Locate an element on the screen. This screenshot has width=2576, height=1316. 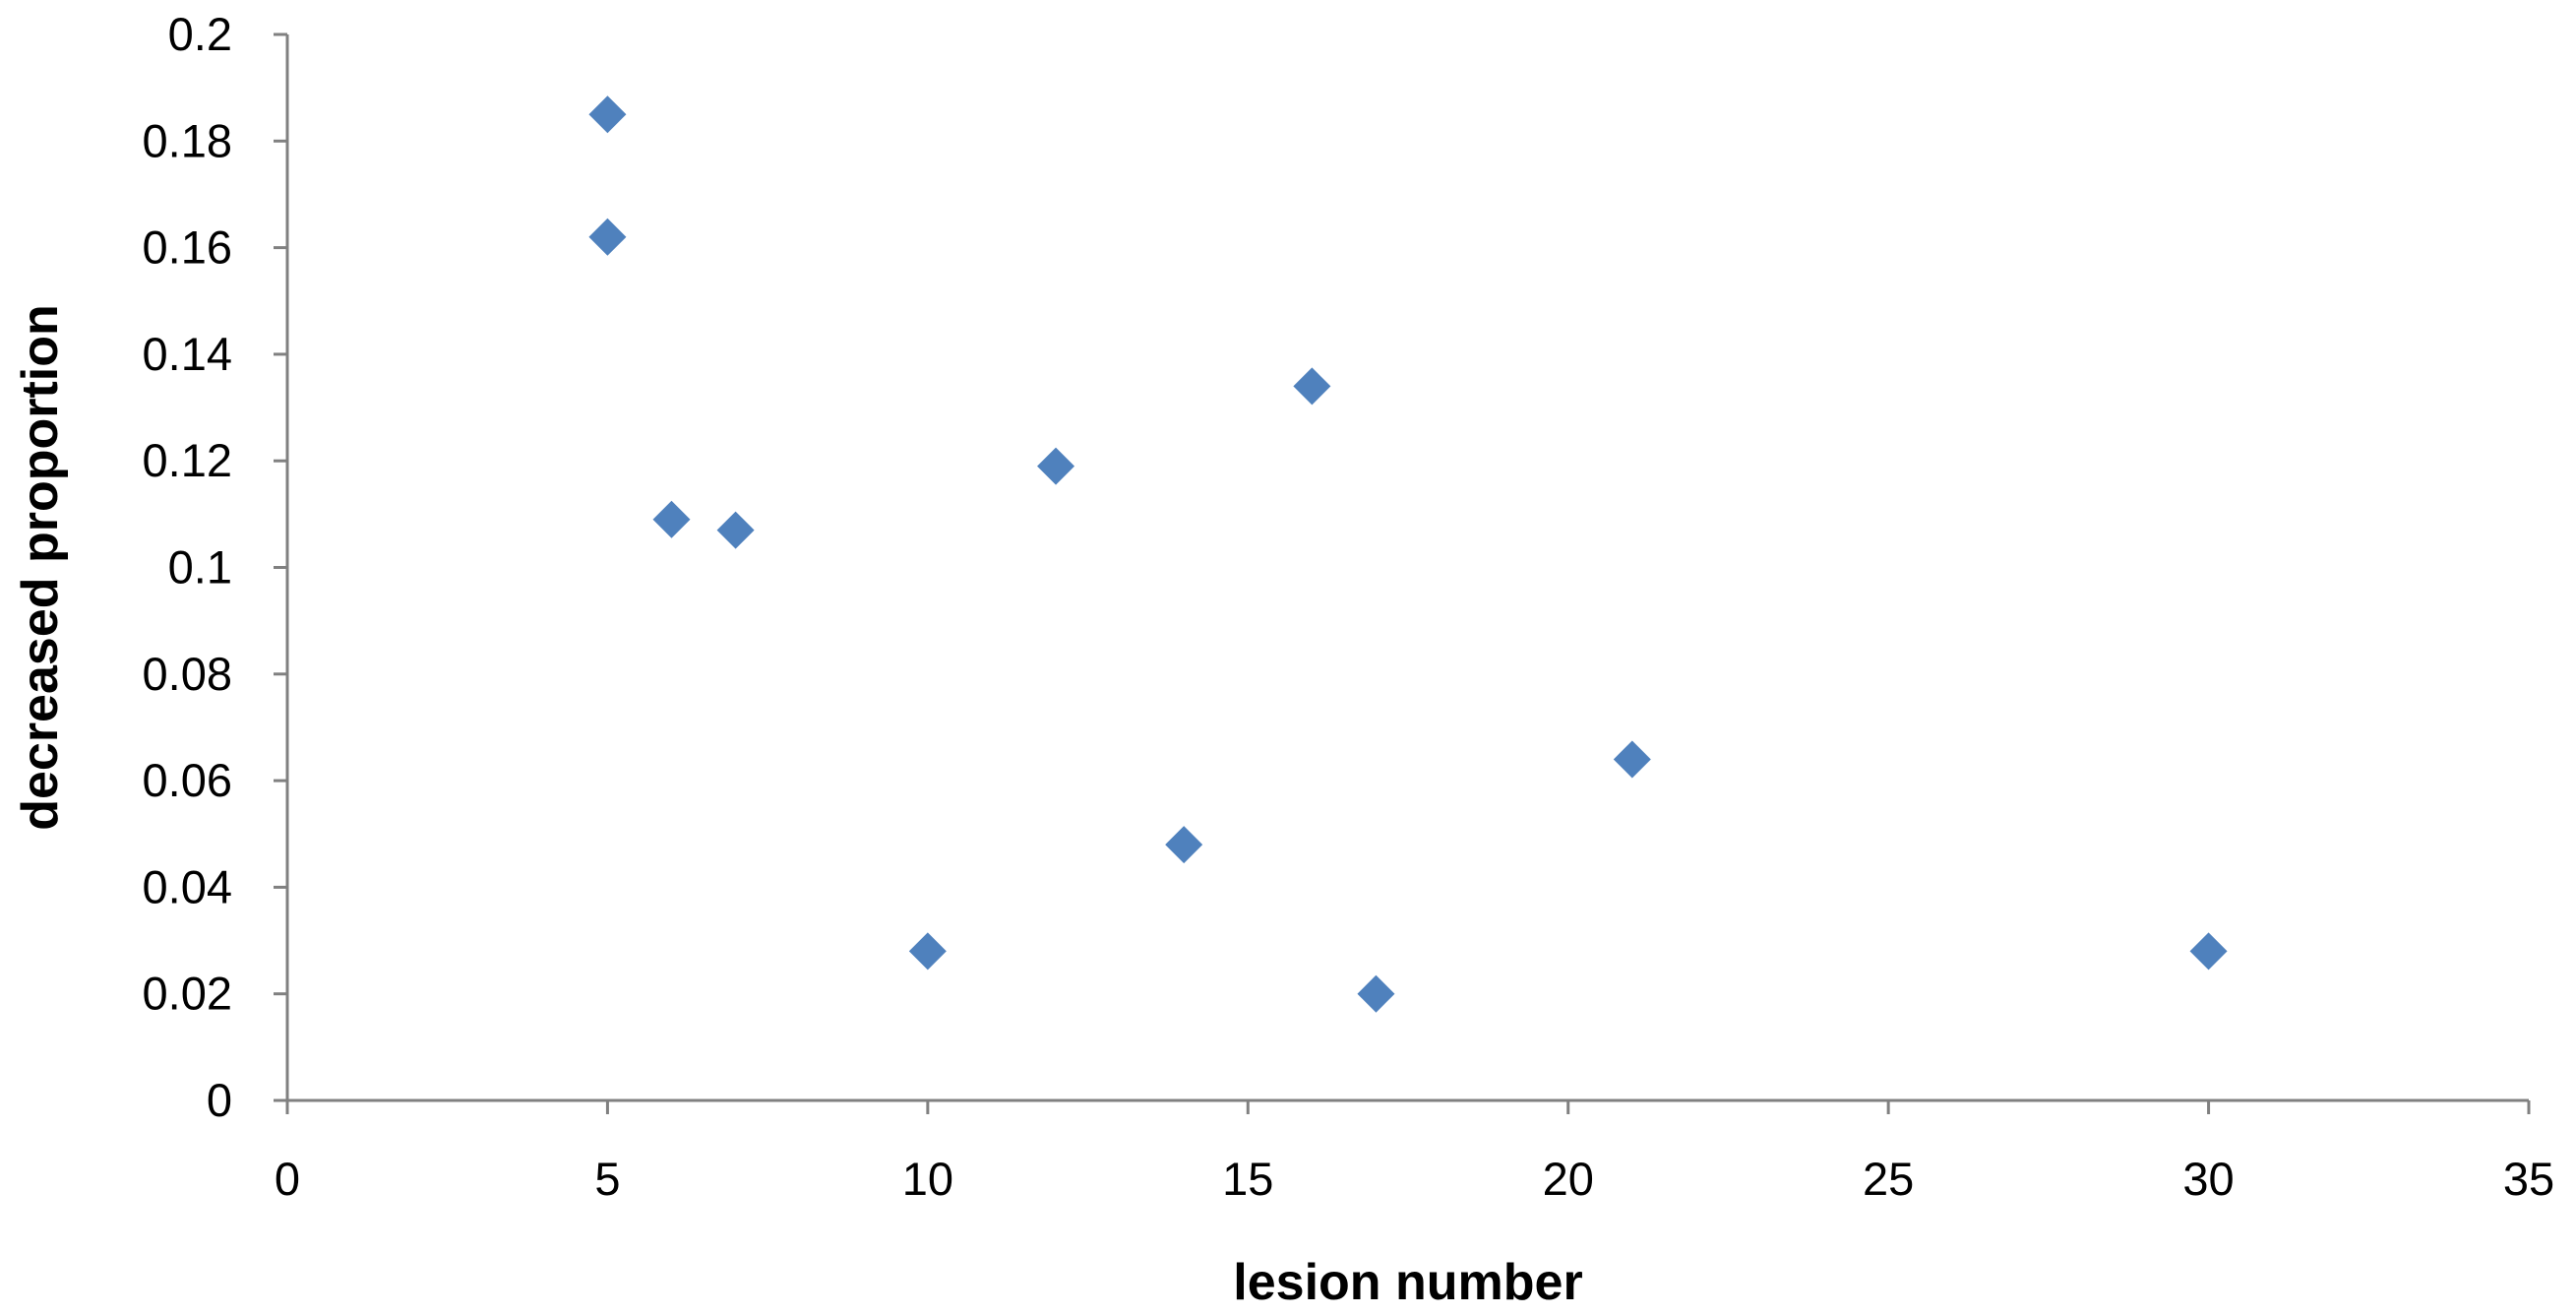
x-axis-ticks: 0 5 10 15 20 25 30 35 is located at coordinates (1414, 1152).